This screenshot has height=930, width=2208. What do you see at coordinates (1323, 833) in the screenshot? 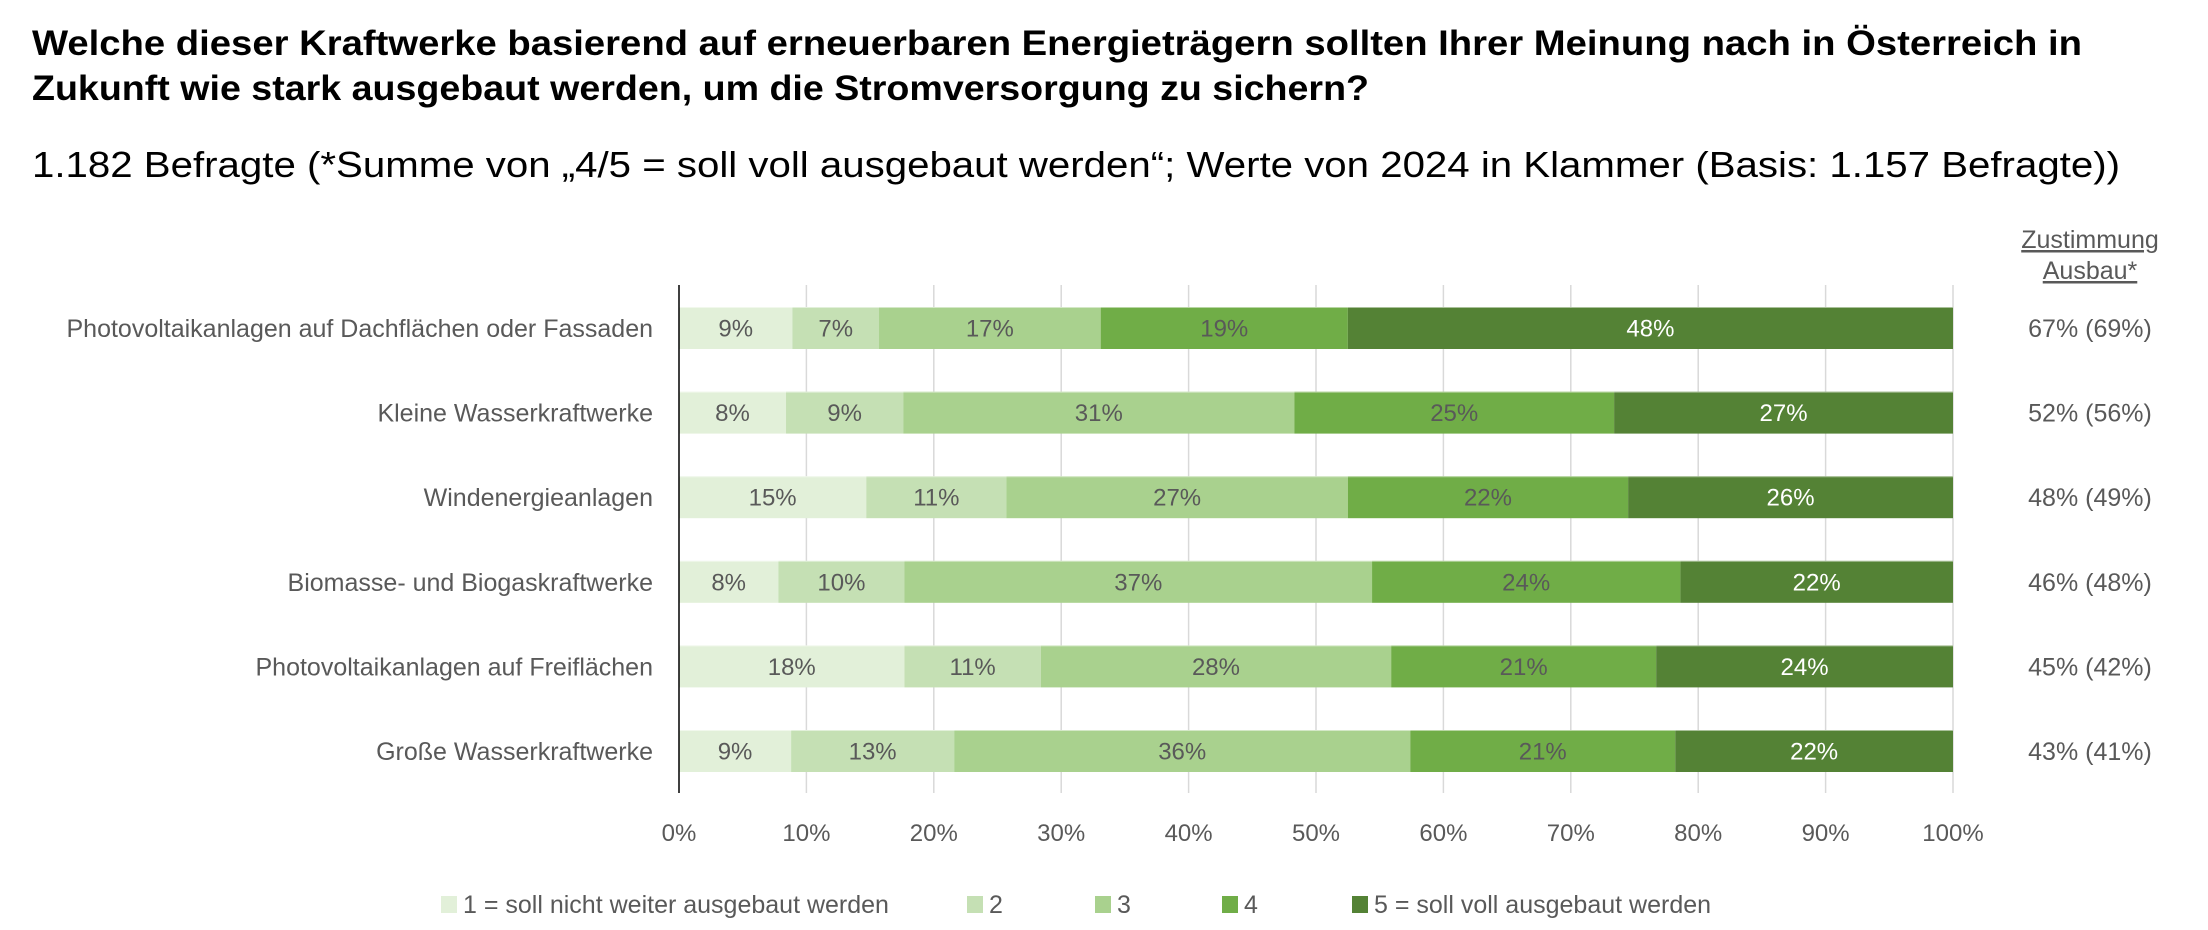
I see `x-axis-ticks: 0% 10% 20% 30% 40% 50% 60% 70% 80% 90% 100%` at bounding box center [1323, 833].